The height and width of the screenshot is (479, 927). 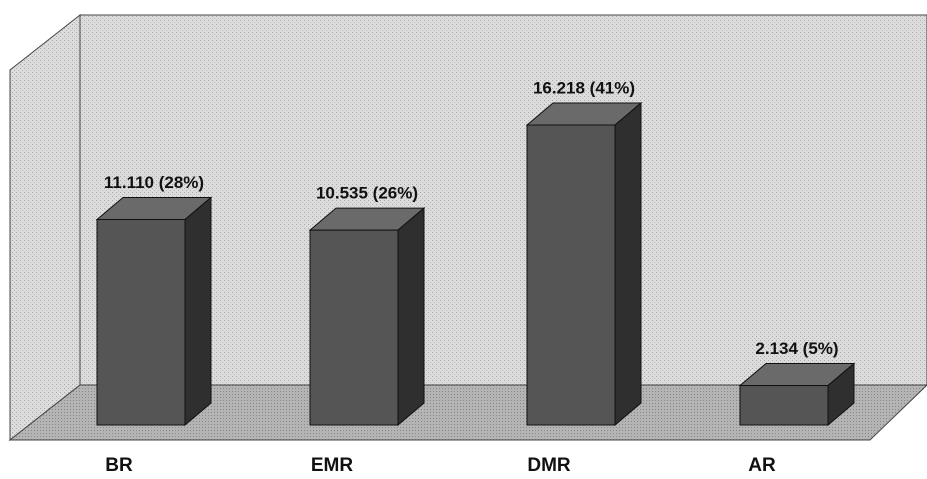 What do you see at coordinates (154, 182) in the screenshot?
I see `value-label: 11.110 (28%)` at bounding box center [154, 182].